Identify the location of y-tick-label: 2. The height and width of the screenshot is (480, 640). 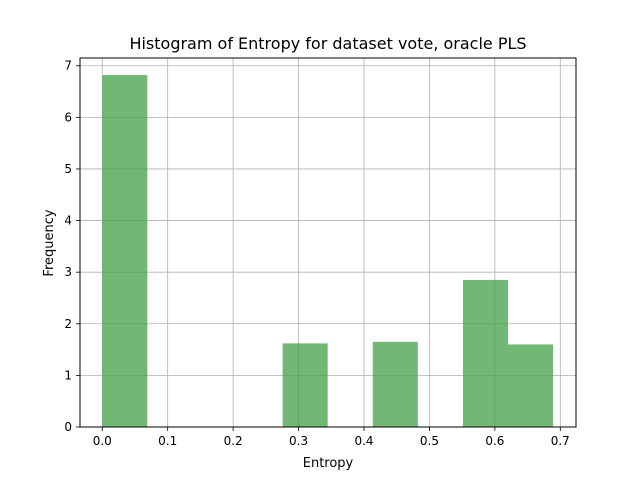
(68, 324).